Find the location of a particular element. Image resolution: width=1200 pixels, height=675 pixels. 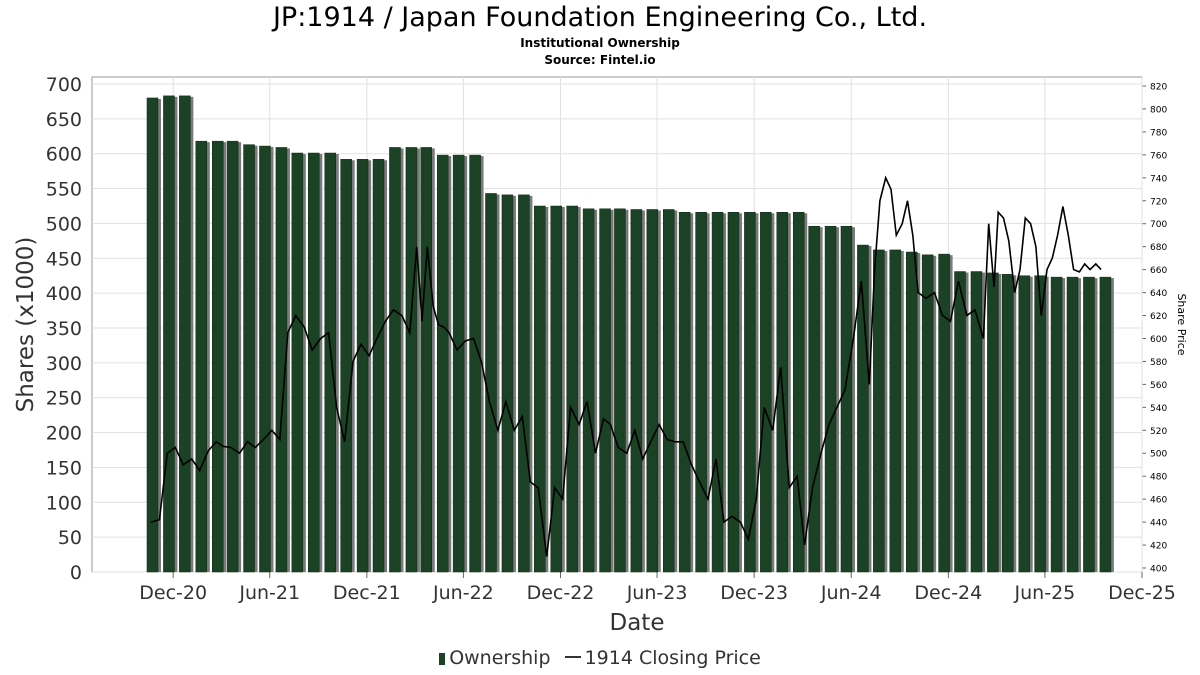

y2-tick-label: 560 is located at coordinates (1158, 386).